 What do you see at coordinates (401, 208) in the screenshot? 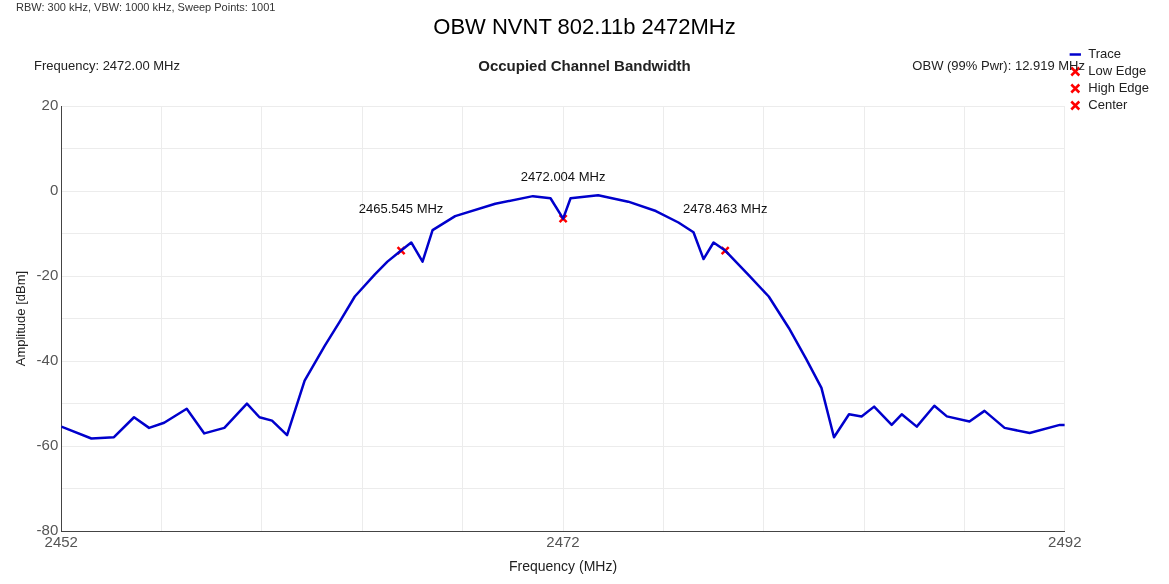
I see `annotation: 2465.545 MHz` at bounding box center [401, 208].